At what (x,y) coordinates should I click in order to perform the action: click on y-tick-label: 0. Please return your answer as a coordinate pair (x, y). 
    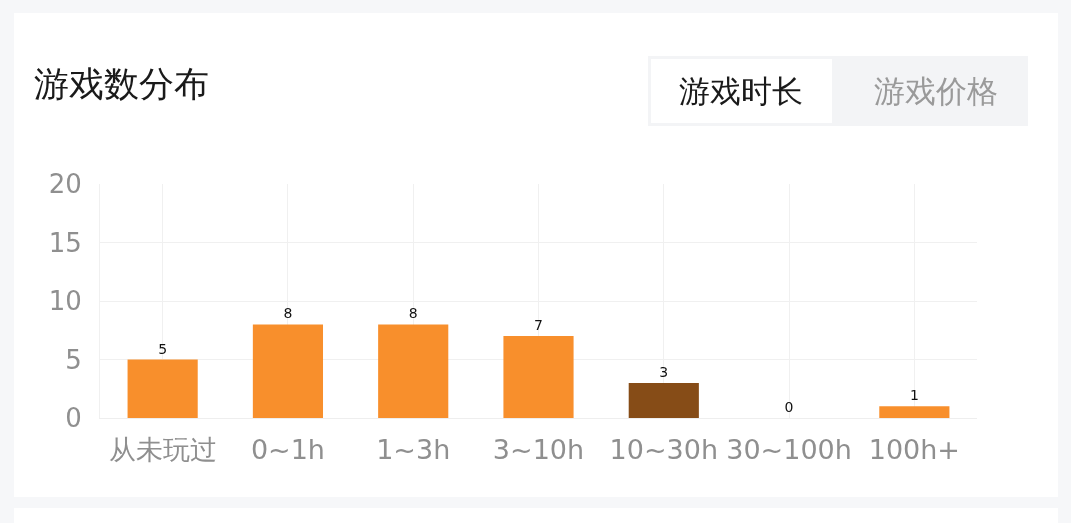
    Looking at the image, I should click on (73, 418).